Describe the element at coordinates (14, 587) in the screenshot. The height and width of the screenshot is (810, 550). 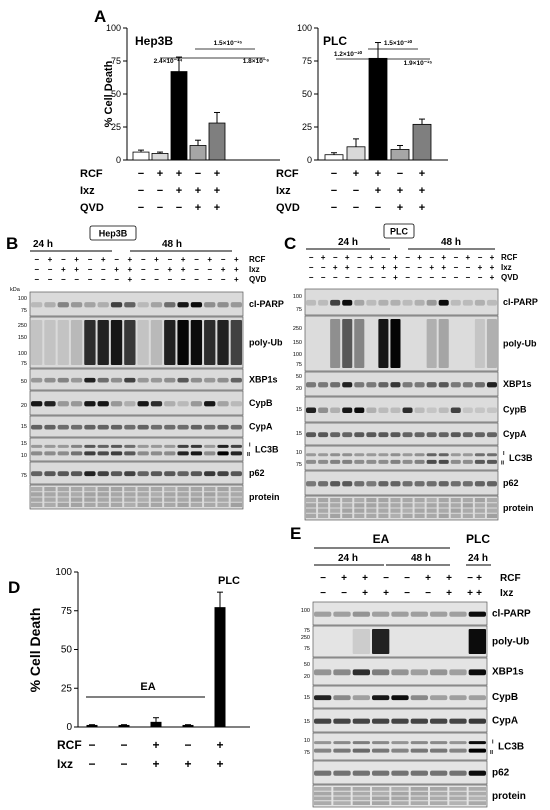
I see `panel-label-d: D` at that location.